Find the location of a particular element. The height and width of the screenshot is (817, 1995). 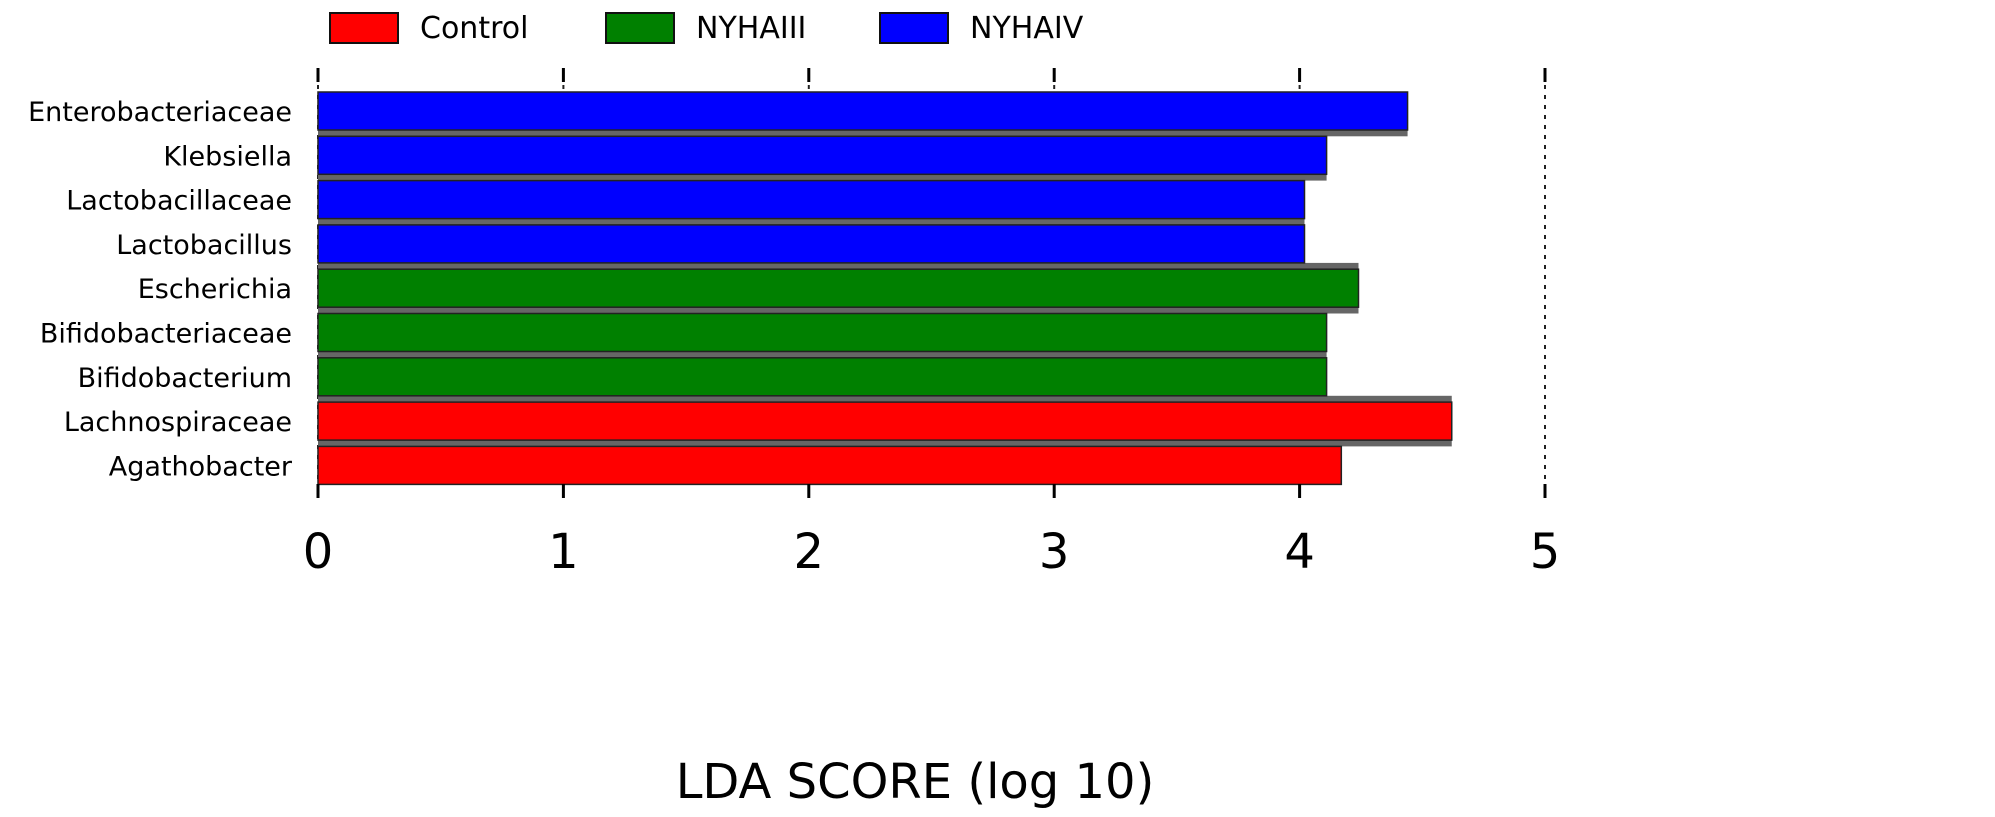

legend-label-nyhaiii: NYHAIII is located at coordinates (751, 28).